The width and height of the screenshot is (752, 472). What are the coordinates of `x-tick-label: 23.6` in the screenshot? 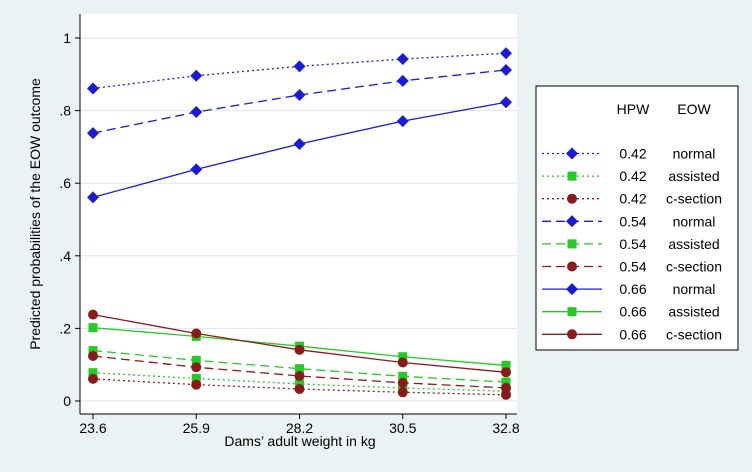 It's located at (92, 428).